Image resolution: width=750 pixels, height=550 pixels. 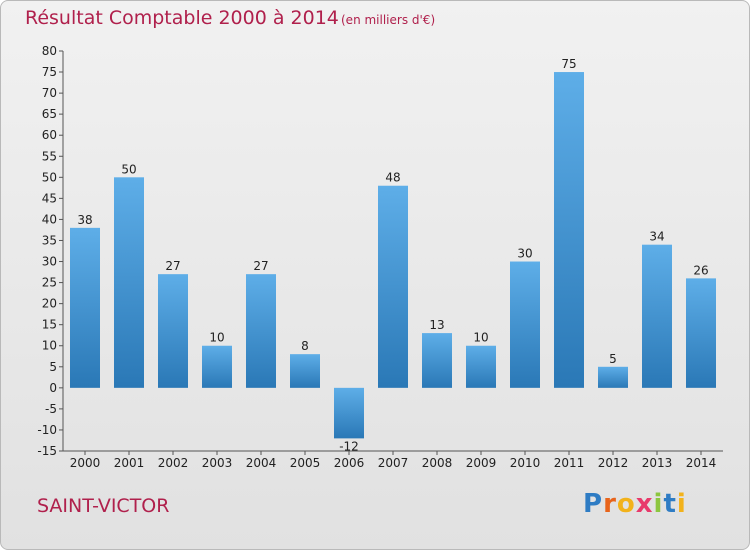 I want to click on data-label-2011: 75, so click(x=568, y=64).